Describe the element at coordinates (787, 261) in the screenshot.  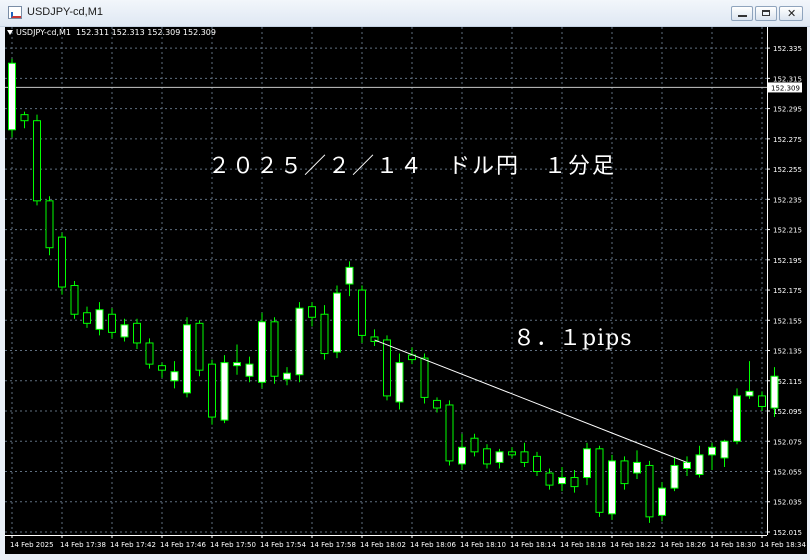
I see `price-axis-label: 152.195` at that location.